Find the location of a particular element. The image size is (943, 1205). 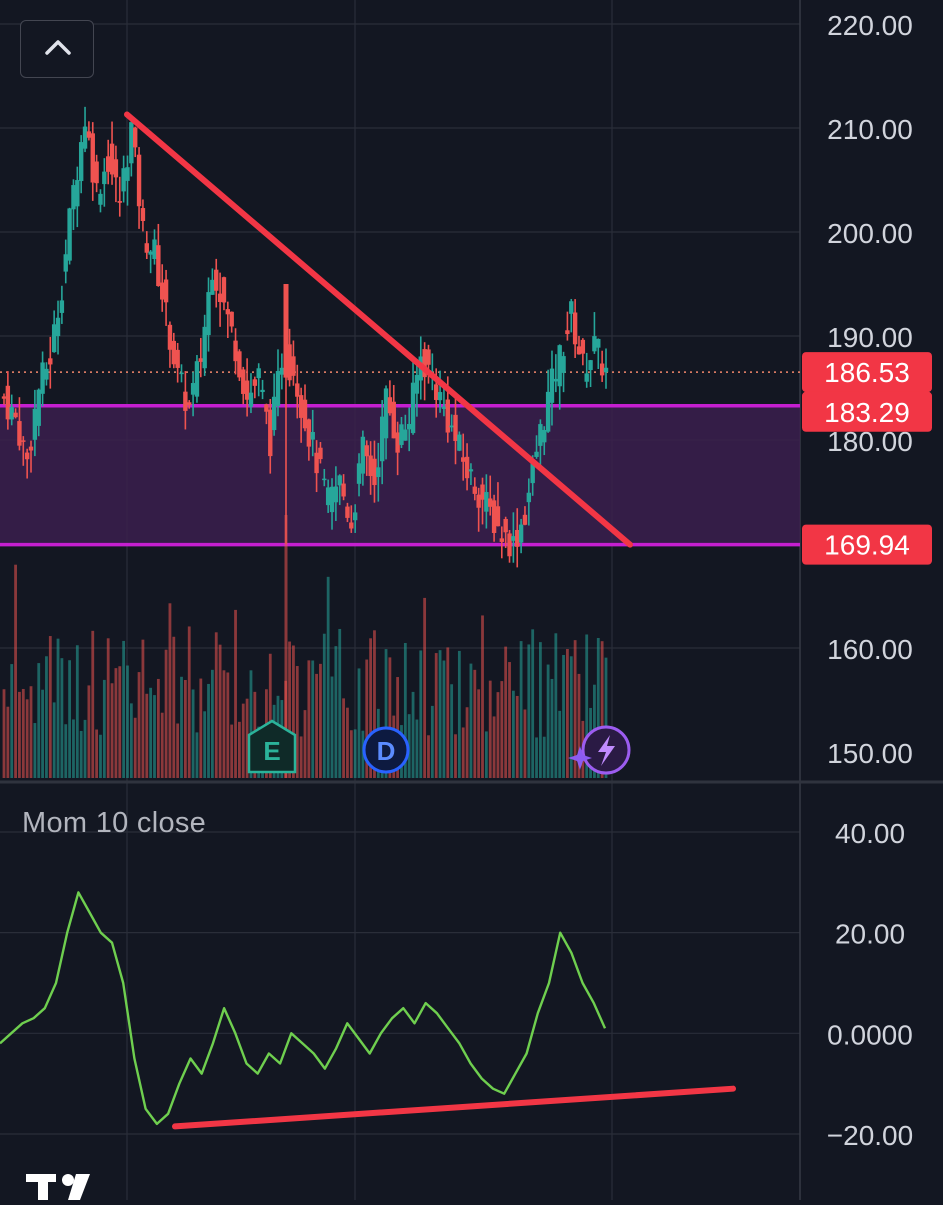

earnings-marker-icon: E is located at coordinates (272, 746).